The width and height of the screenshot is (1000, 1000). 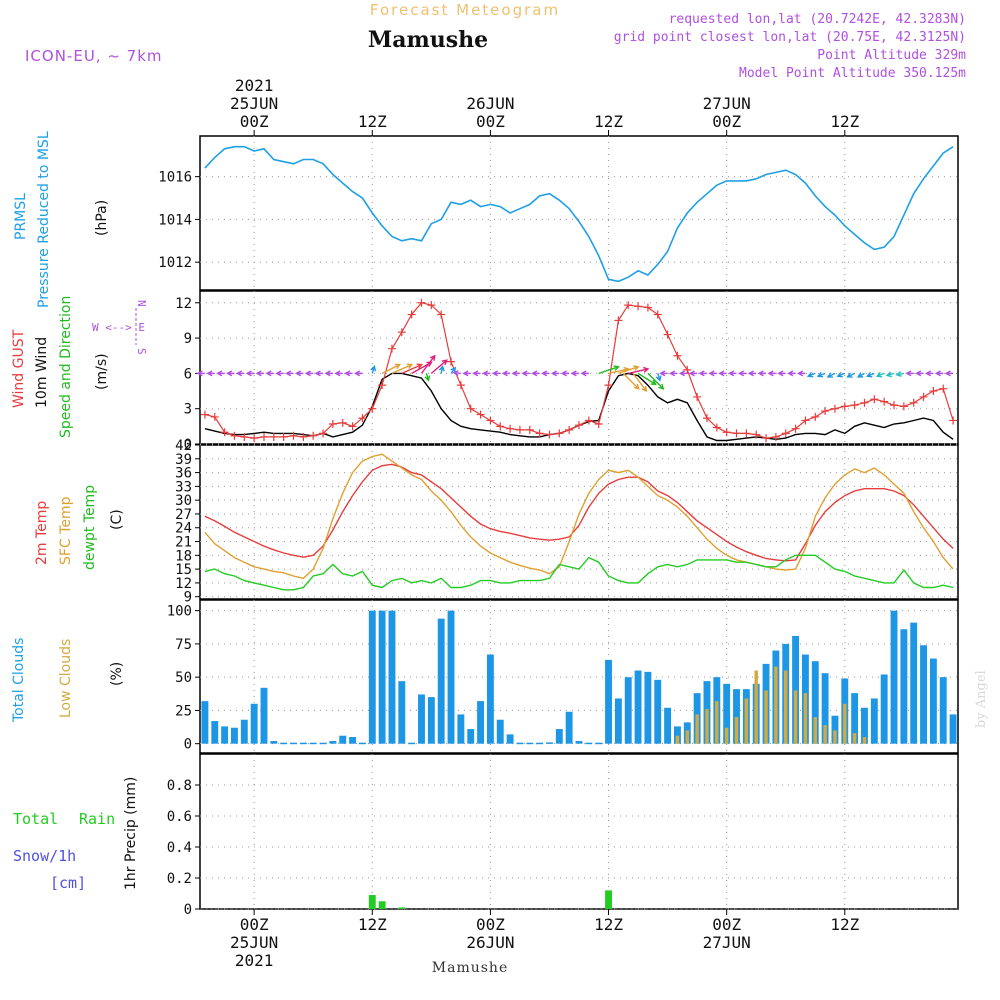 What do you see at coordinates (254, 103) in the screenshot?
I see `x-tick-label-top: 25JUN` at bounding box center [254, 103].